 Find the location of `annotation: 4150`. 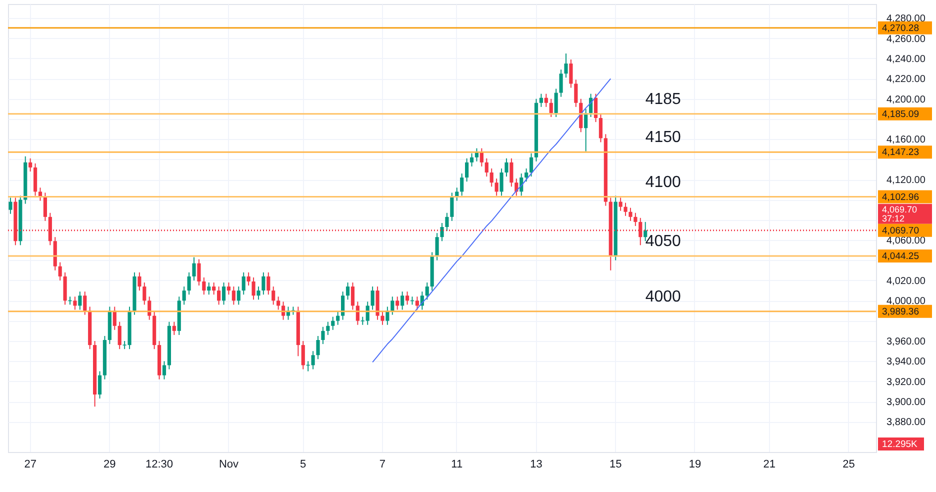

annotation: 4150 is located at coordinates (663, 137).